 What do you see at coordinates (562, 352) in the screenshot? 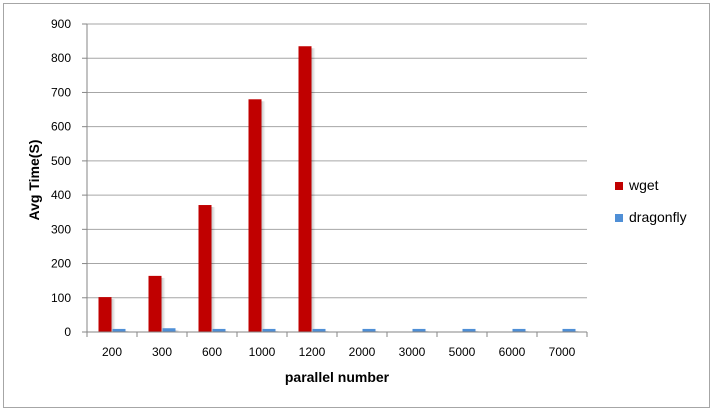
I see `x-tick-label: 7000` at bounding box center [562, 352].